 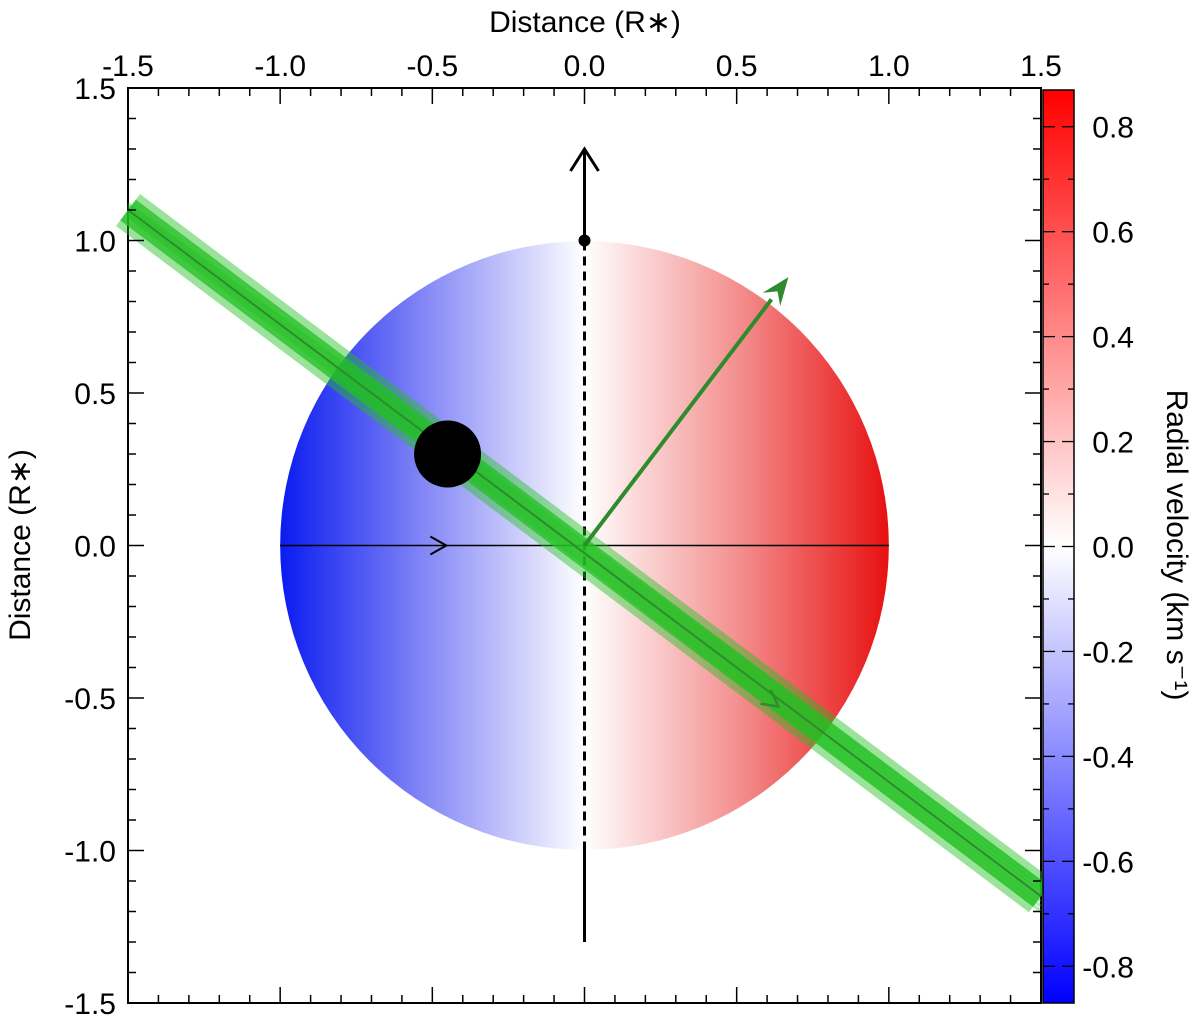 I want to click on x-axis-label: Distance (R∗), so click(x=585, y=22).